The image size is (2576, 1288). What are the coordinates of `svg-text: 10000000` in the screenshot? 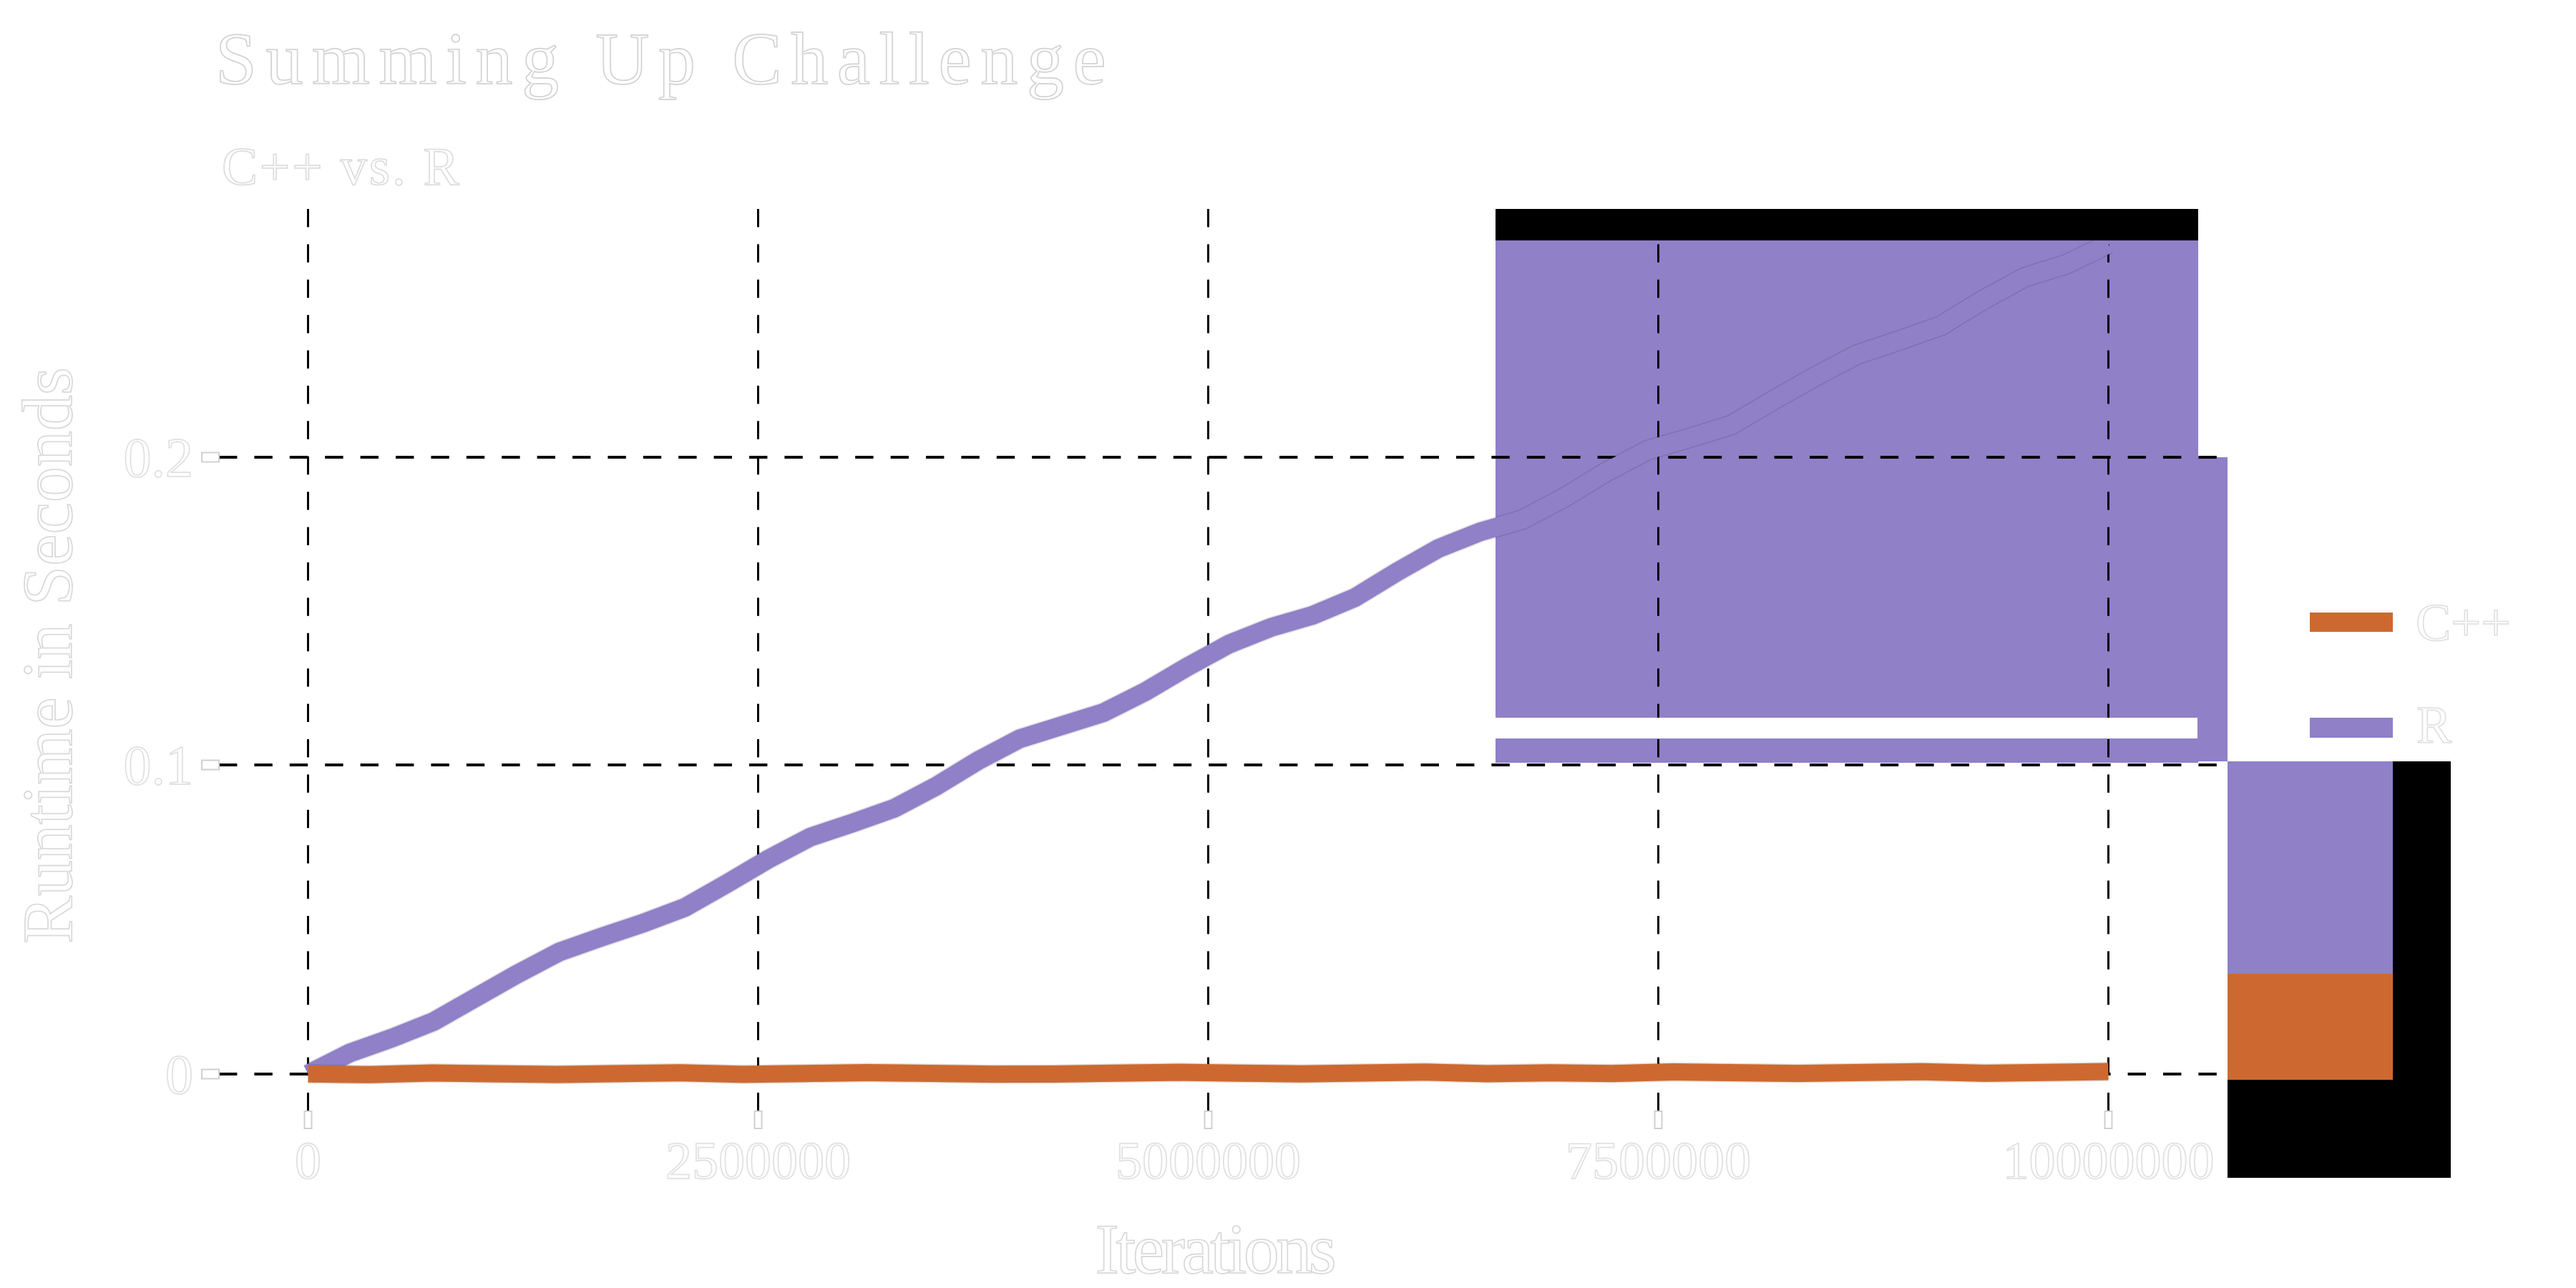 It's located at (2109, 1161).